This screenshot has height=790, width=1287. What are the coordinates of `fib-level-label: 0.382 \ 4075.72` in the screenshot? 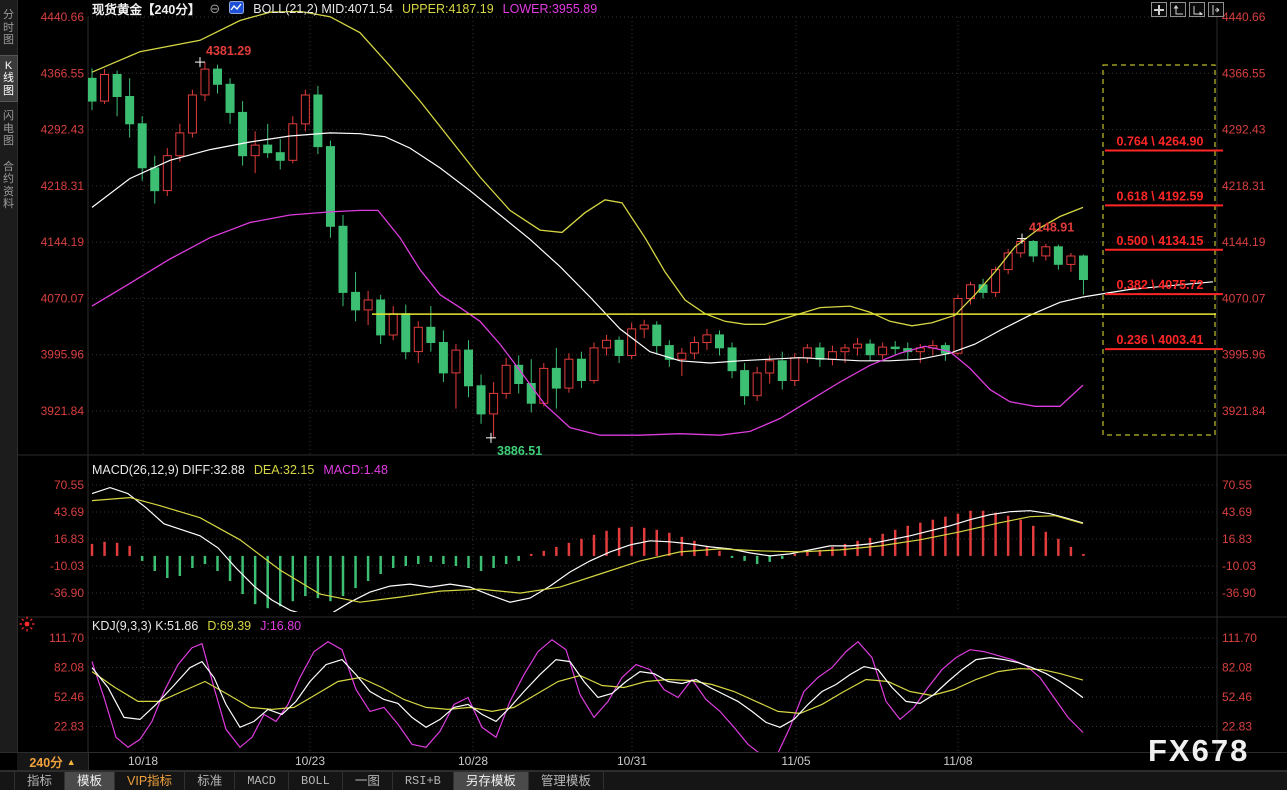 It's located at (1160, 285).